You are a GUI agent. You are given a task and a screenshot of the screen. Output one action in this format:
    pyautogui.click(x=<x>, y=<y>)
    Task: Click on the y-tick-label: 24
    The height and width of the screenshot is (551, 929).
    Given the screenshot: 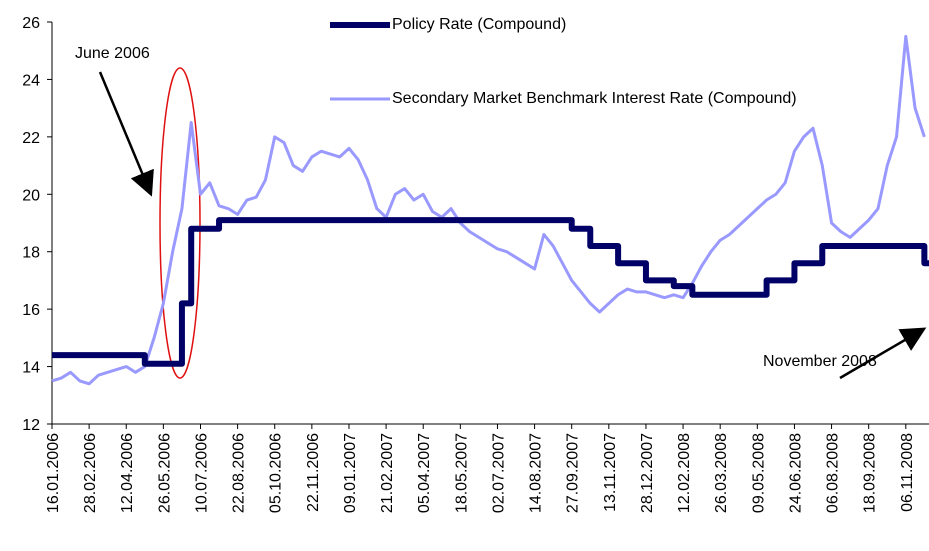 What is the action you would take?
    pyautogui.click(x=31, y=80)
    